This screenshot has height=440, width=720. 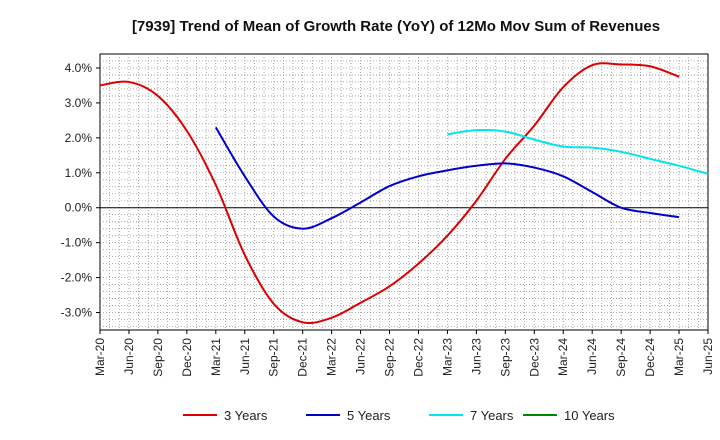 I want to click on y-tick-label: 4.0%, so click(x=79, y=68).